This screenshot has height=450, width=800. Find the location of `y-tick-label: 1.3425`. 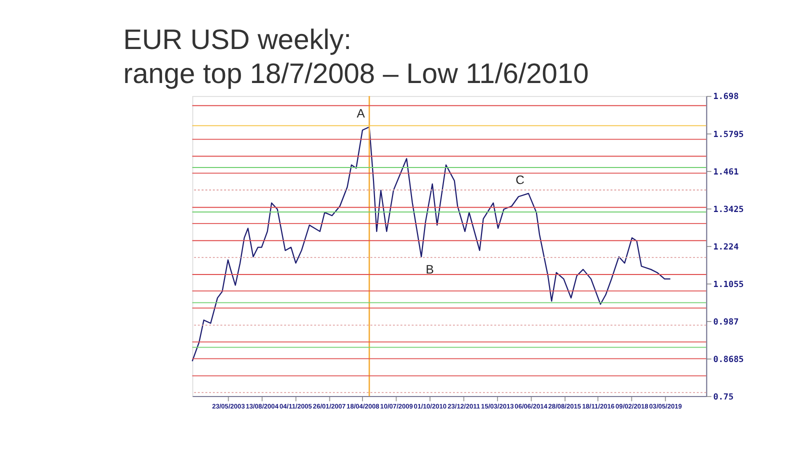

y-tick-label: 1.3425 is located at coordinates (728, 209).